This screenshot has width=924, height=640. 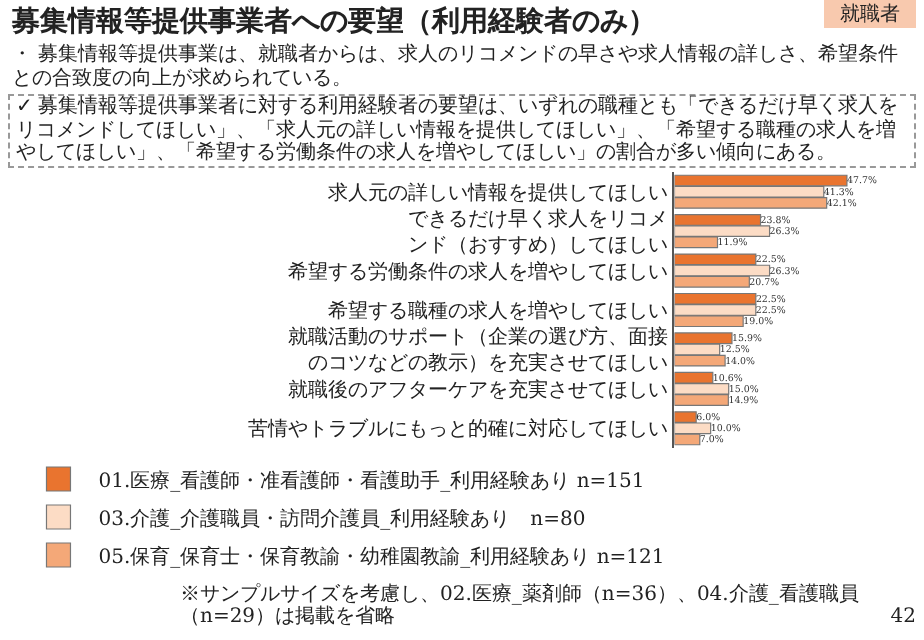 What do you see at coordinates (381, 555) in the screenshot?
I see `legend-label: 05.保育_保育士・保育教諭・幼稚園教諭_利用経験あり n=121` at bounding box center [381, 555].